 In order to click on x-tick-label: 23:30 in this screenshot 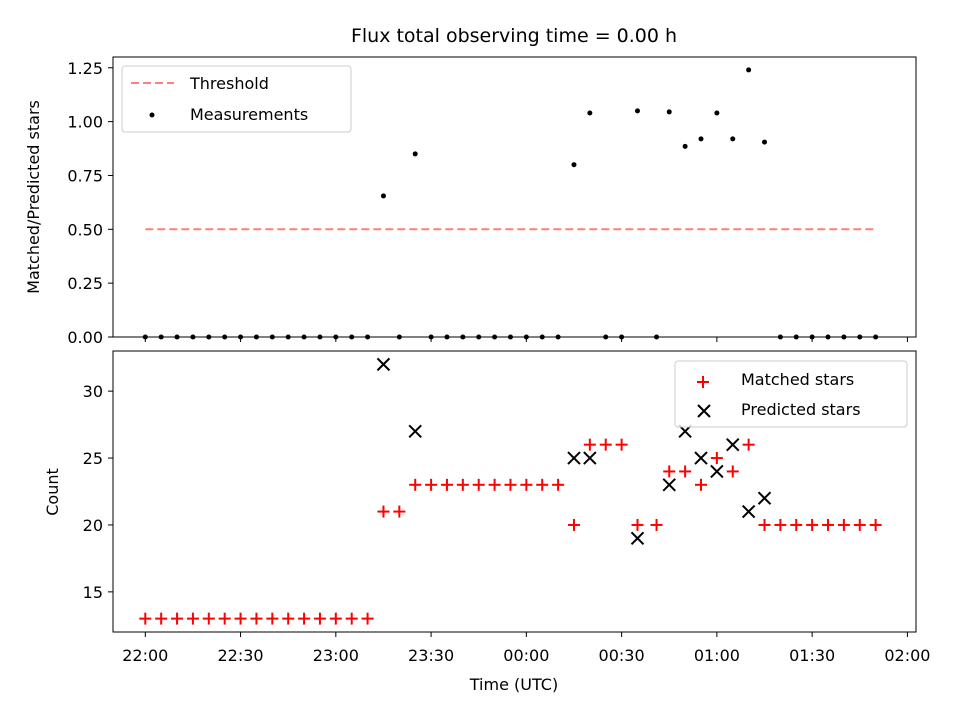, I will do `click(431, 655)`.